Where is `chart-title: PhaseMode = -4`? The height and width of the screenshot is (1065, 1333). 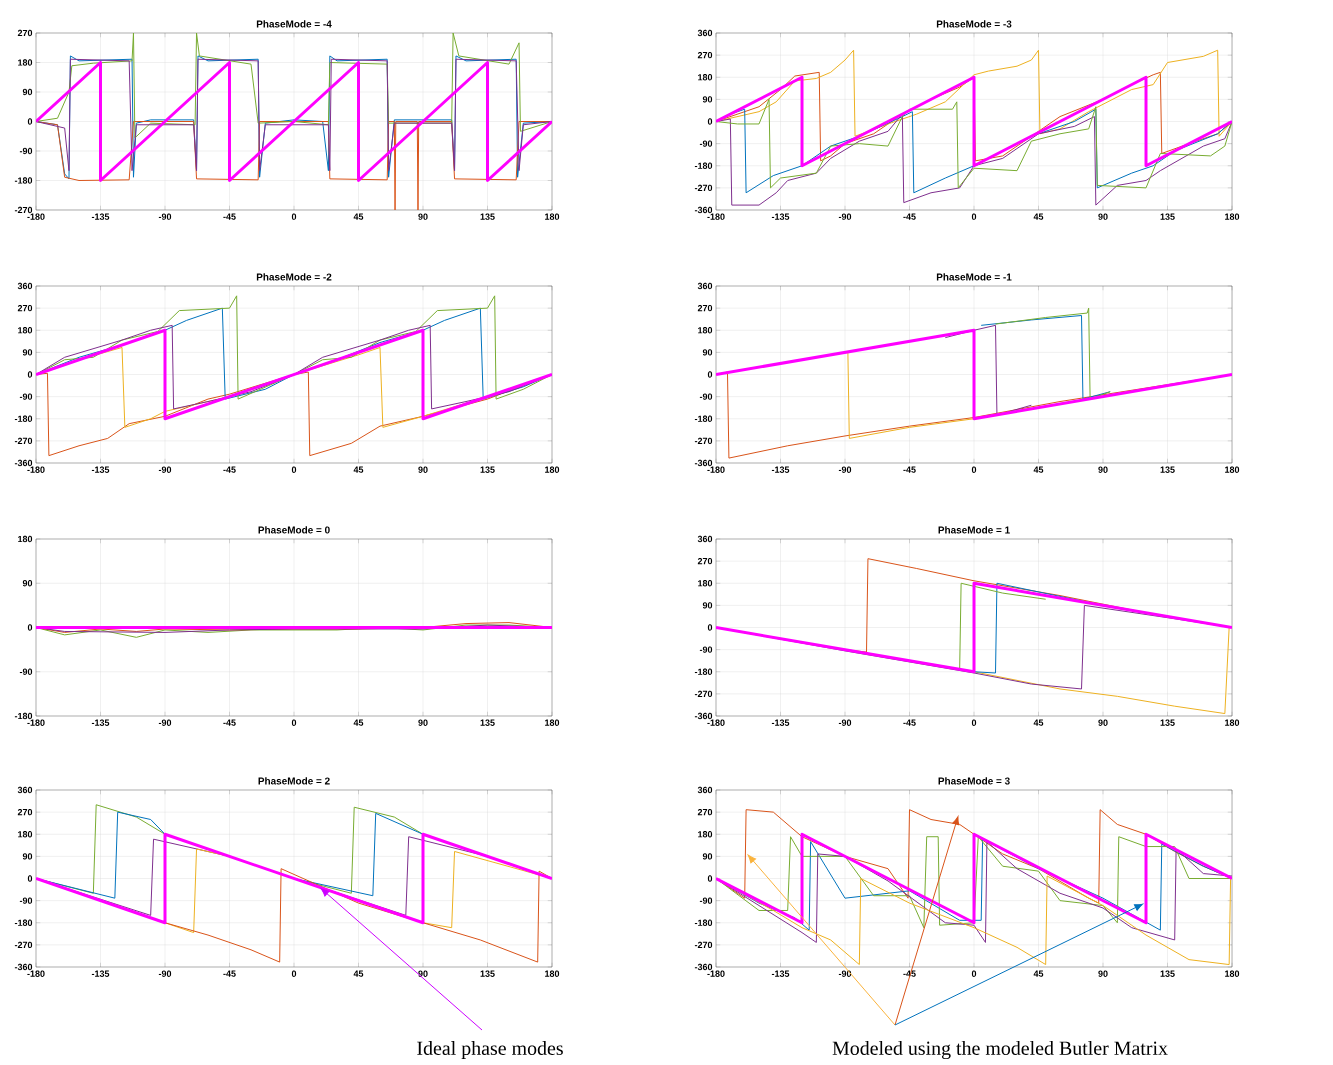
chart-title: PhaseMode = -4 is located at coordinates (294, 24).